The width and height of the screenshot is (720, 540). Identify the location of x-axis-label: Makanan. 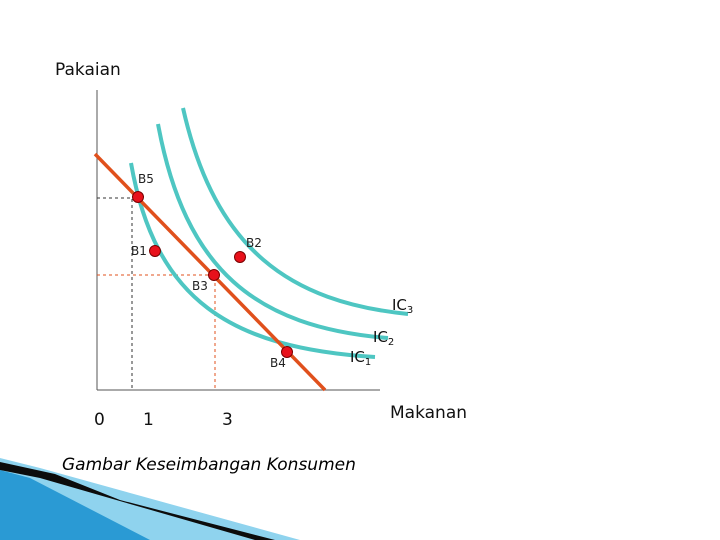
(429, 413).